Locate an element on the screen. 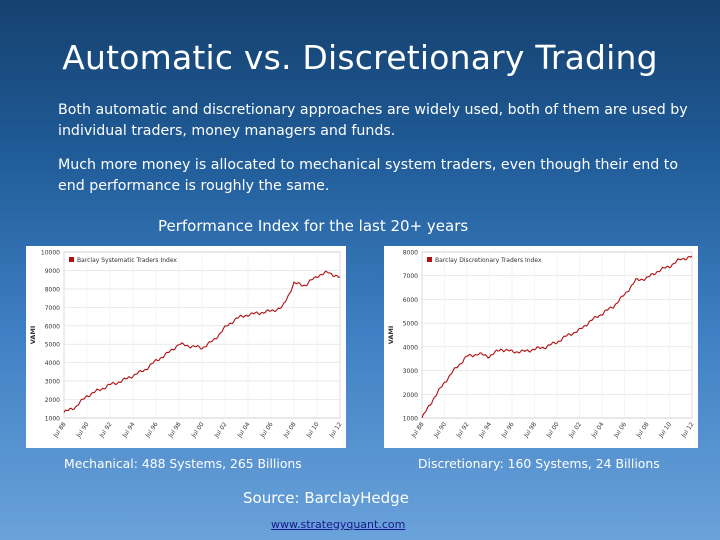 This screenshot has width=720, height=540. charts-subtitle: Performance Index for the last 20+ years is located at coordinates (313, 226).